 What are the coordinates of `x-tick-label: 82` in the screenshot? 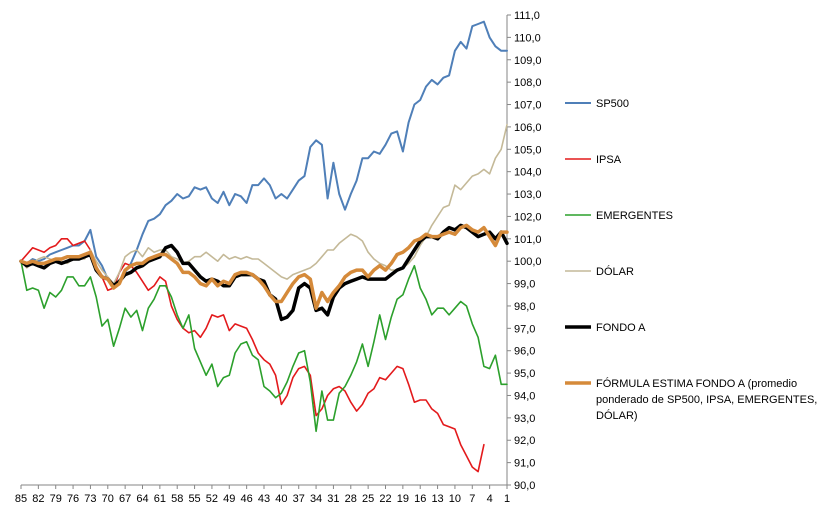 It's located at (38, 499).